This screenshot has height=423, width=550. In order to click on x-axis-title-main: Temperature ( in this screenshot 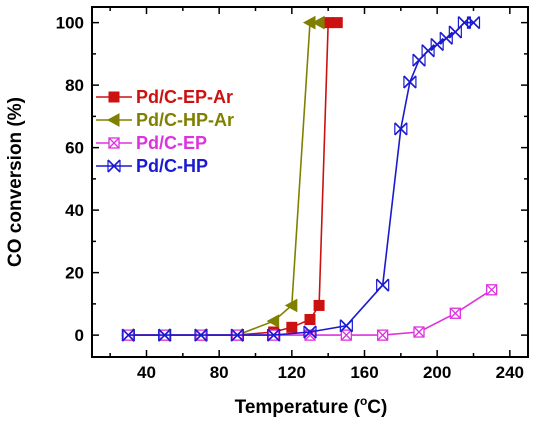, I will do `click(298, 407)`.